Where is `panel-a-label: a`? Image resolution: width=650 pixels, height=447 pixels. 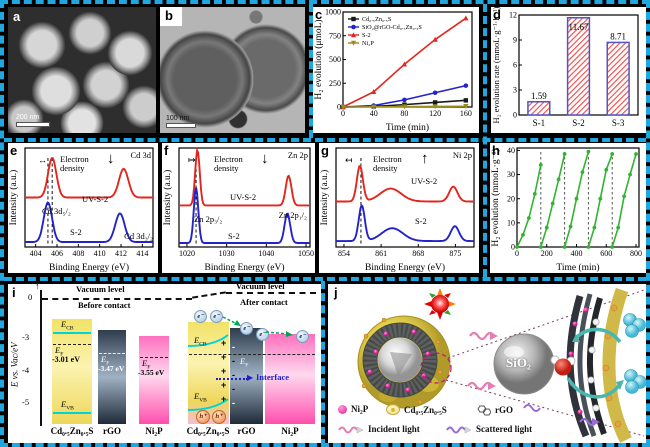 panel-a-label: a is located at coordinates (17, 16).